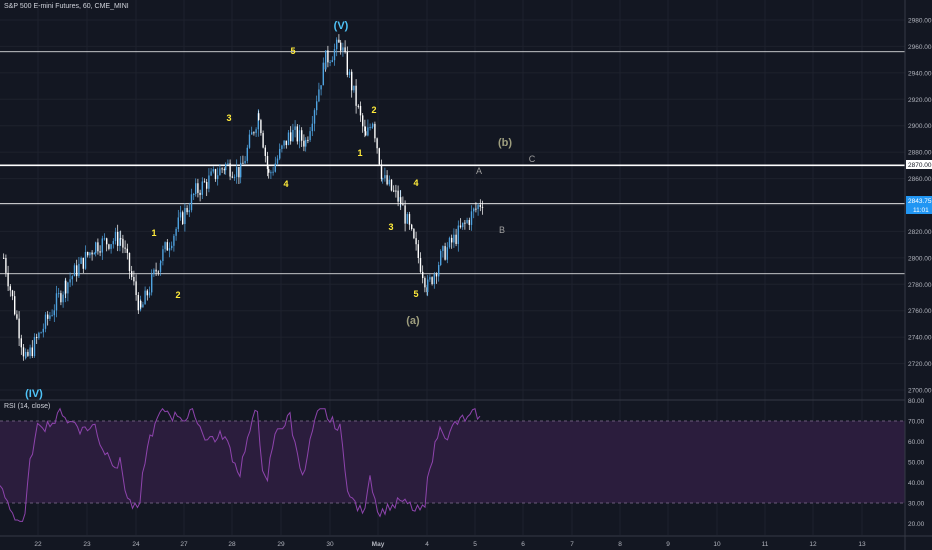 This screenshot has width=932, height=550. I want to click on svg-text: 11:01, so click(921, 210).